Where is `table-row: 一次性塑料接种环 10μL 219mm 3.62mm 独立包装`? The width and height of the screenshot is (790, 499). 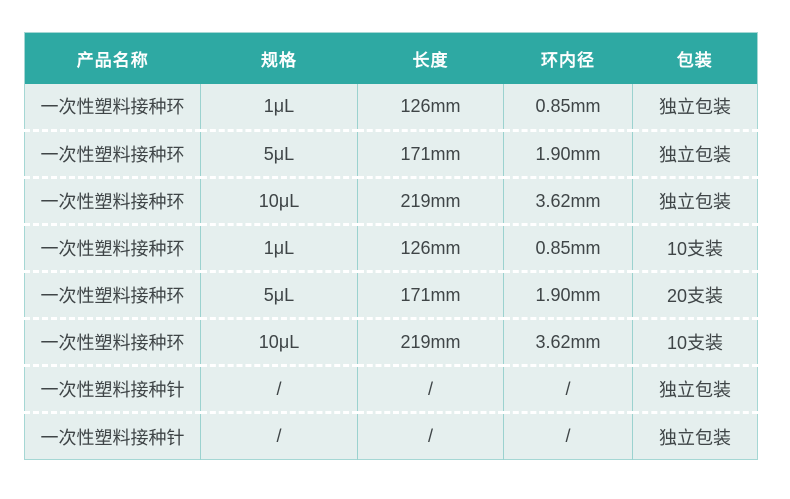
table-row: 一次性塑料接种环 10μL 219mm 3.62mm 独立包装 is located at coordinates (391, 201).